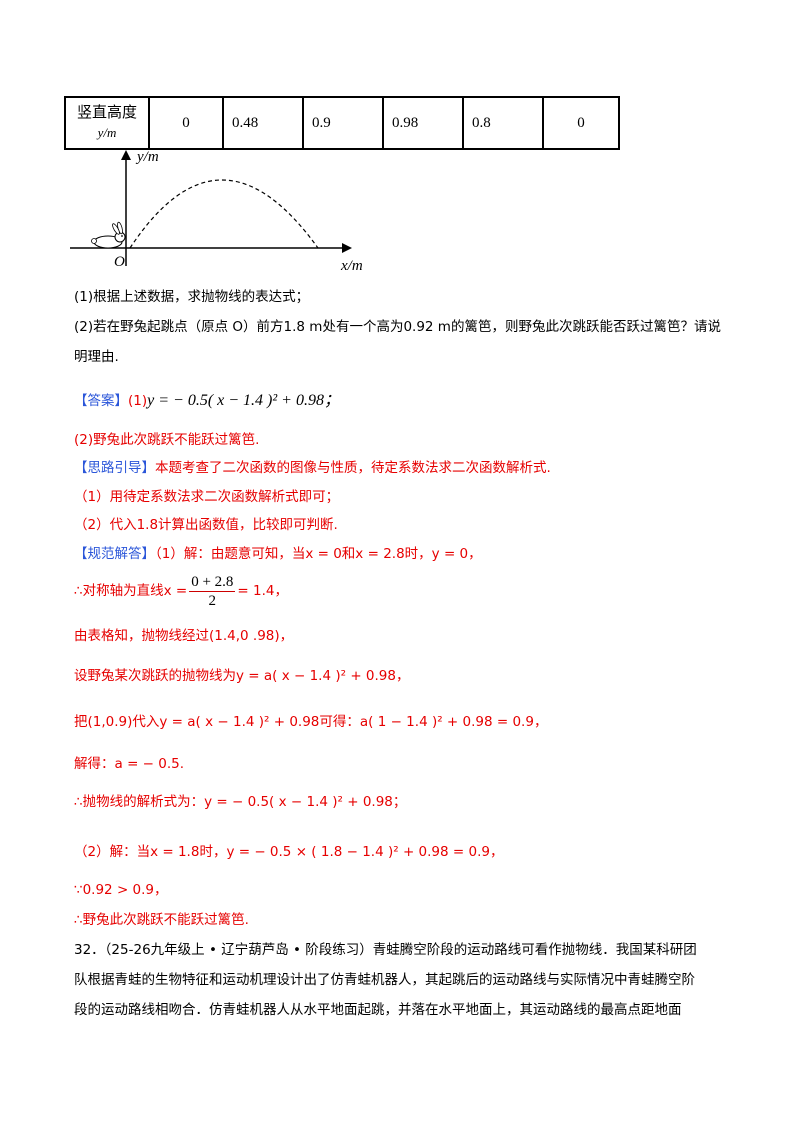 The height and width of the screenshot is (1132, 800). I want to click on answer-part-2: (2)野兔此次跳跃不能跃过篱笆., so click(167, 440).